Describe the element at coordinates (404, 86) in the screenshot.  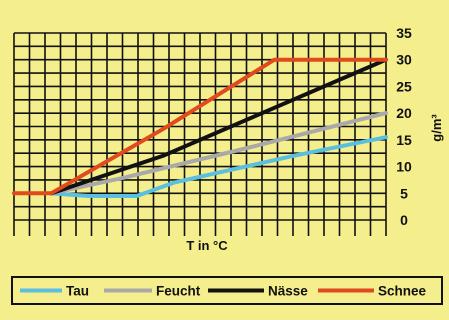
I see `y-tick-label: 25` at that location.